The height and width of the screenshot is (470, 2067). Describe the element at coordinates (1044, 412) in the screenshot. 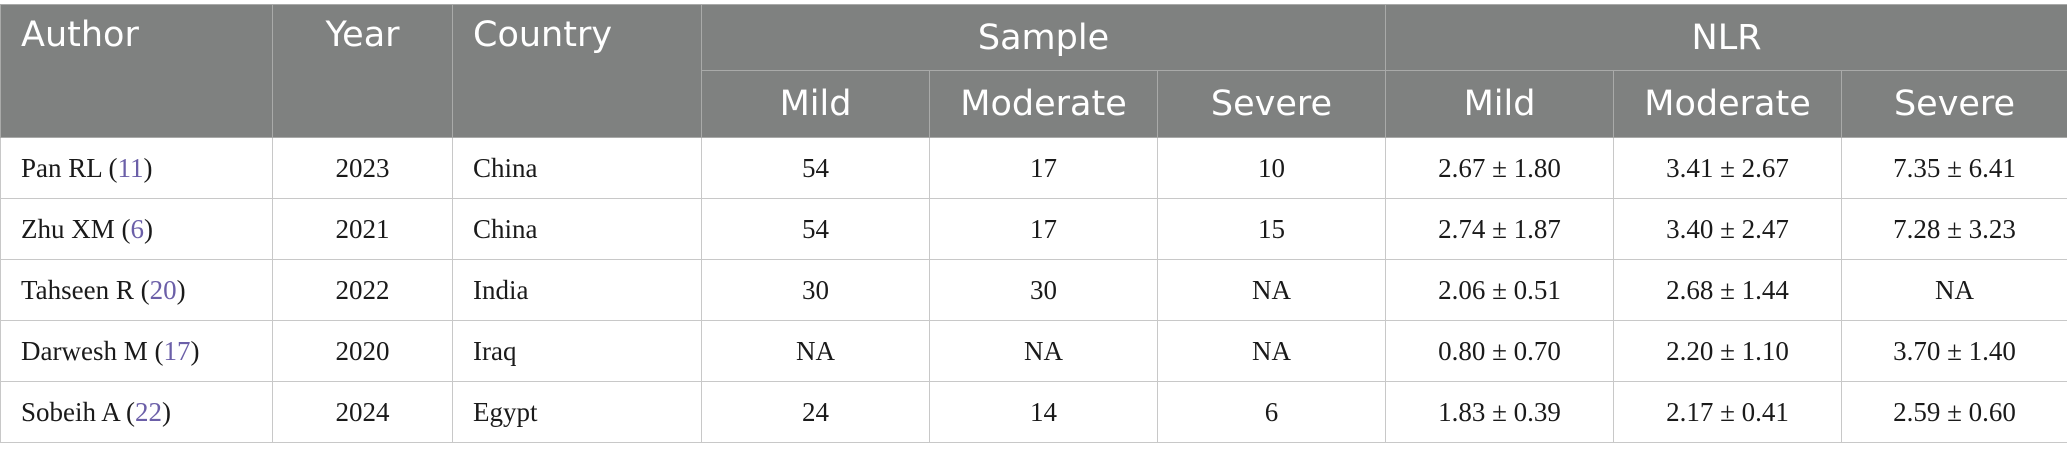

I see `cell-sample-moderate: 14` at that location.